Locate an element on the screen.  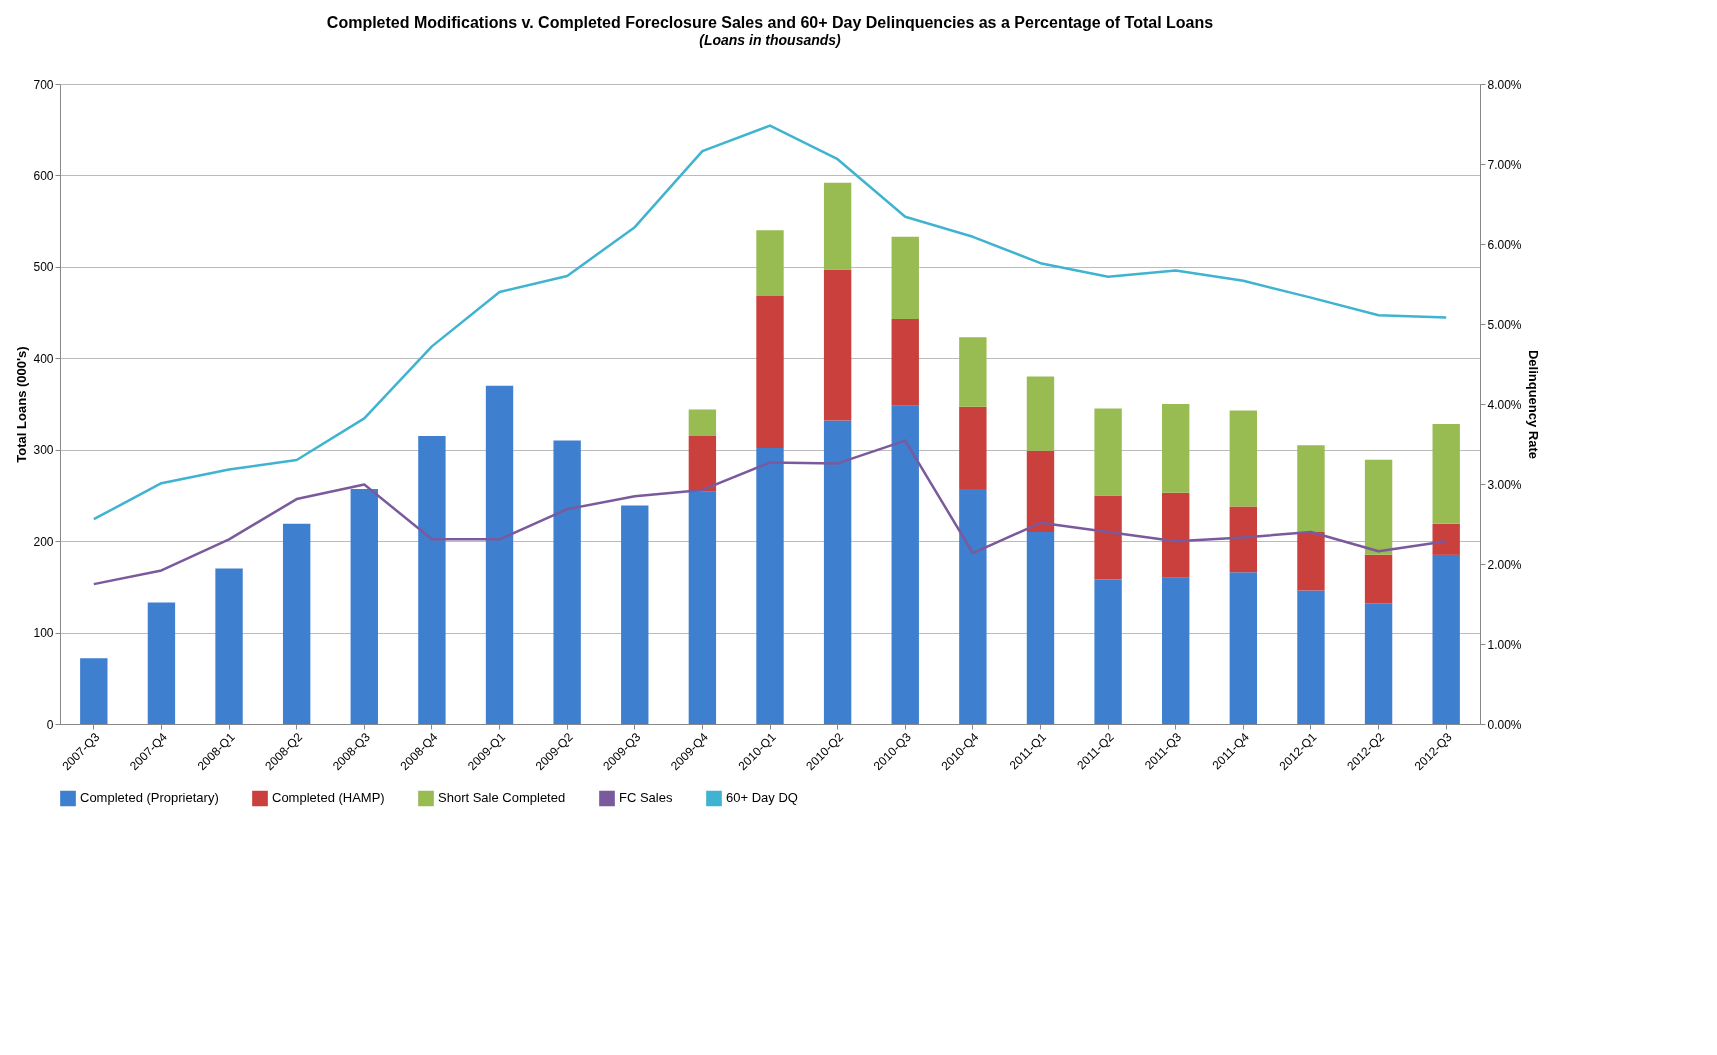
y-tick-label: 600 is located at coordinates (43, 175).